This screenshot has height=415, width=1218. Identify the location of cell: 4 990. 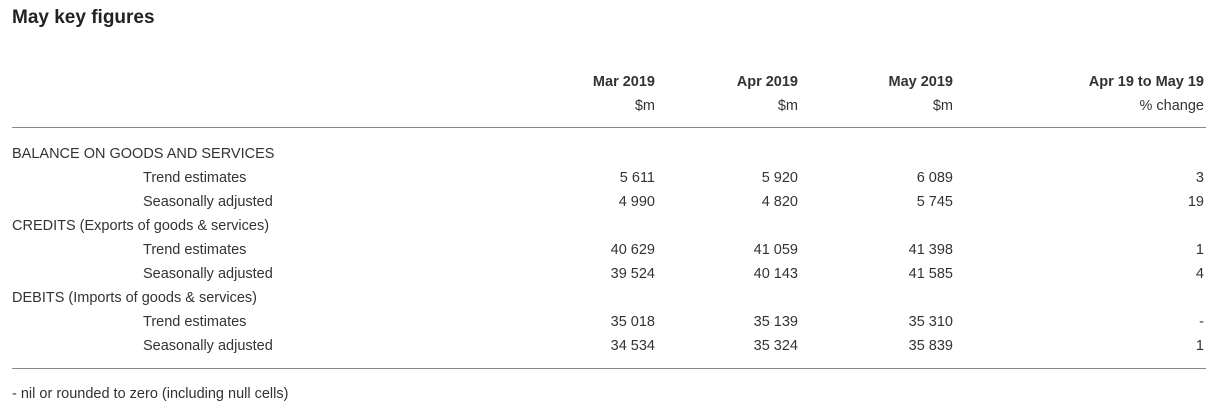
(636, 202).